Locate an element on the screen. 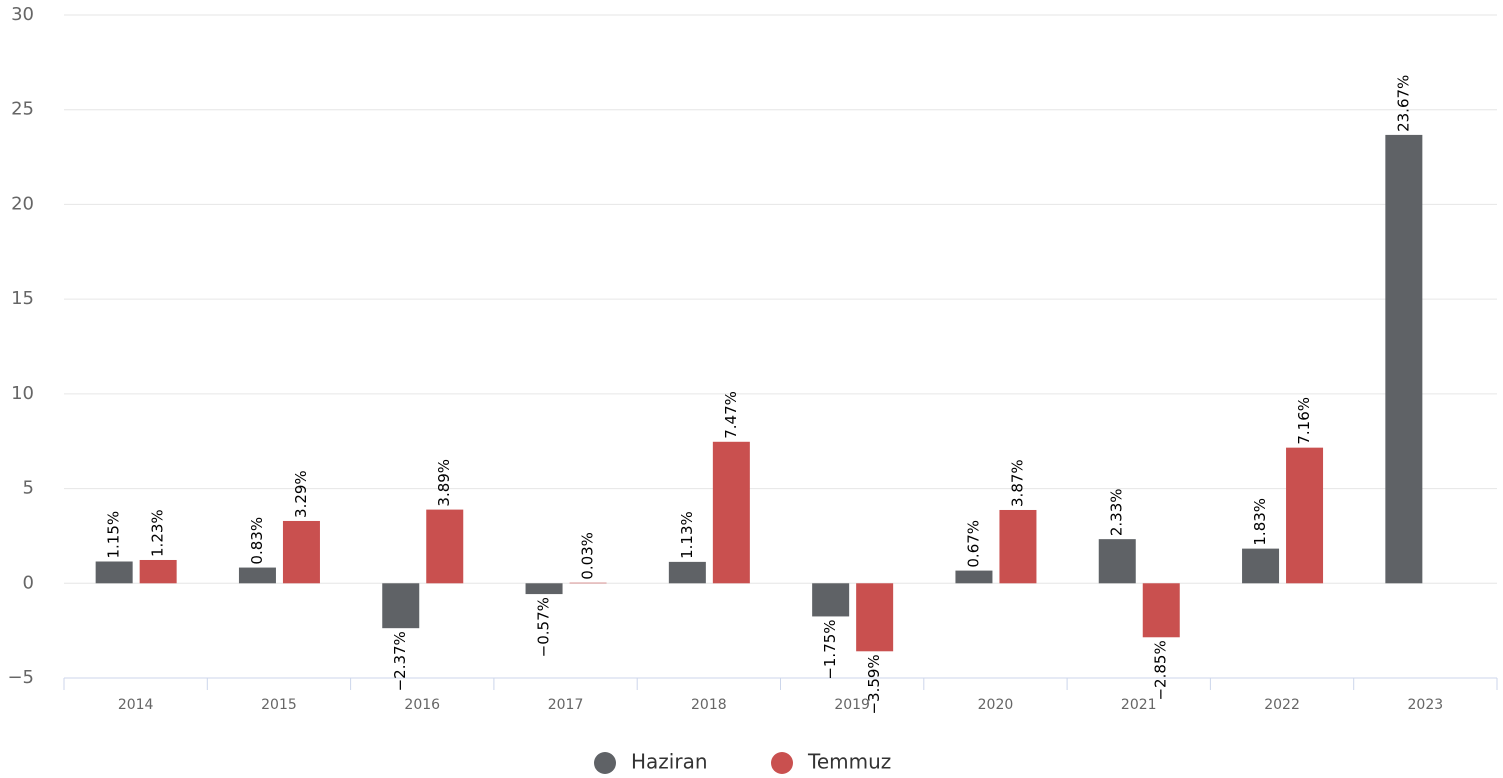  data-label: 7.47% is located at coordinates (731, 415).